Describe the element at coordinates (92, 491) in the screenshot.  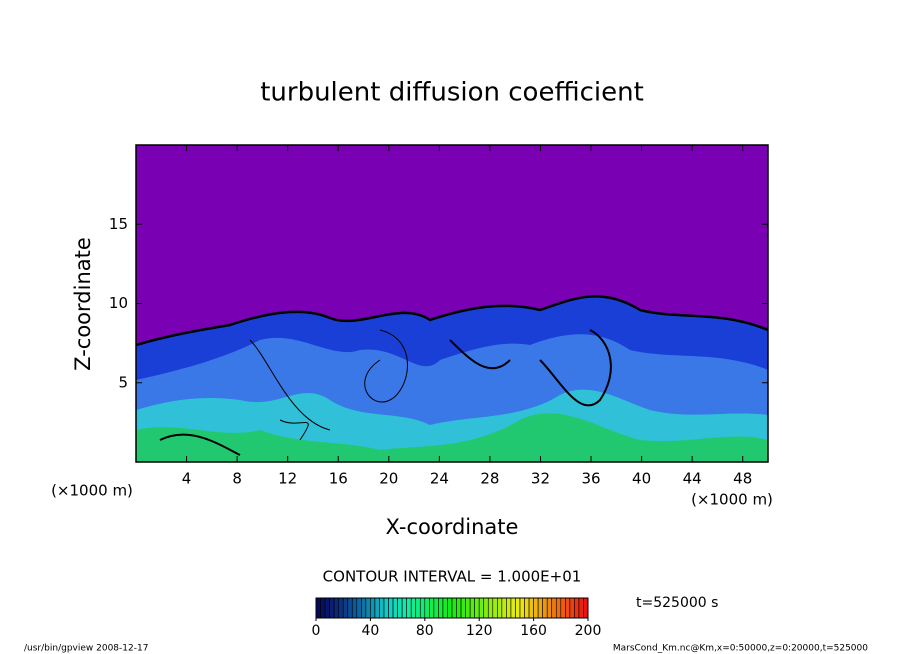
I see `y-unit: (×1000 m)` at that location.